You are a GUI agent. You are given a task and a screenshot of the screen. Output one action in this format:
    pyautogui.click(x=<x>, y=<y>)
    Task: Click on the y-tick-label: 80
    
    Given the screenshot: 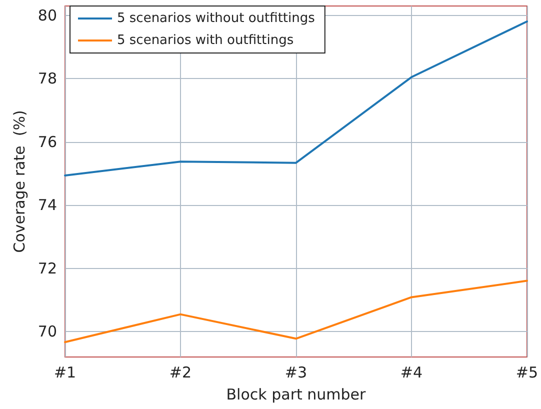 What is the action you would take?
    pyautogui.click(x=47, y=15)
    